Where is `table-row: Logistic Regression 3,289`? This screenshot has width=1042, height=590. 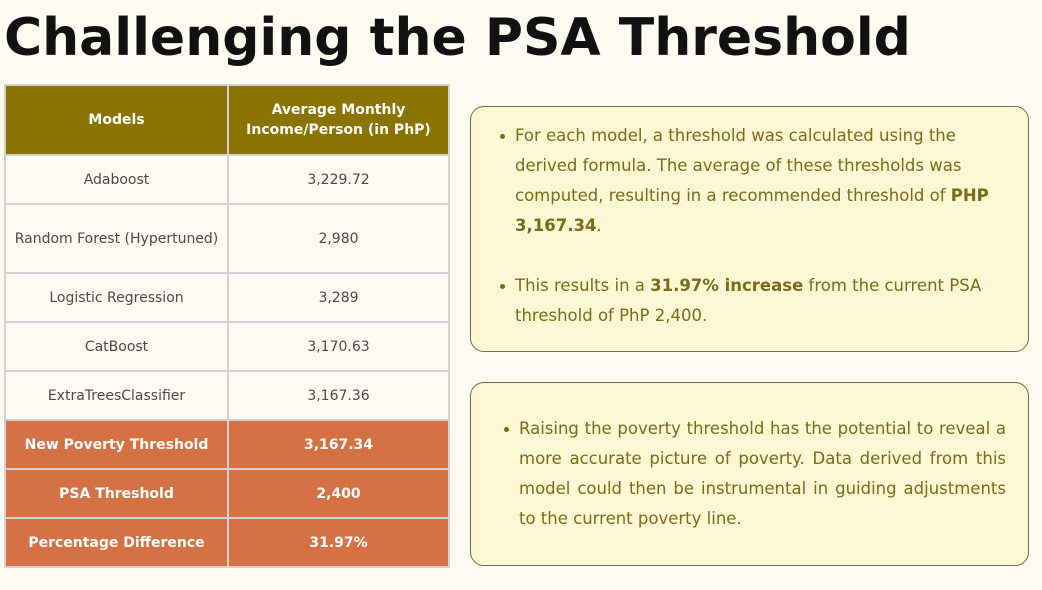 table-row: Logistic Regression 3,289 is located at coordinates (227, 297).